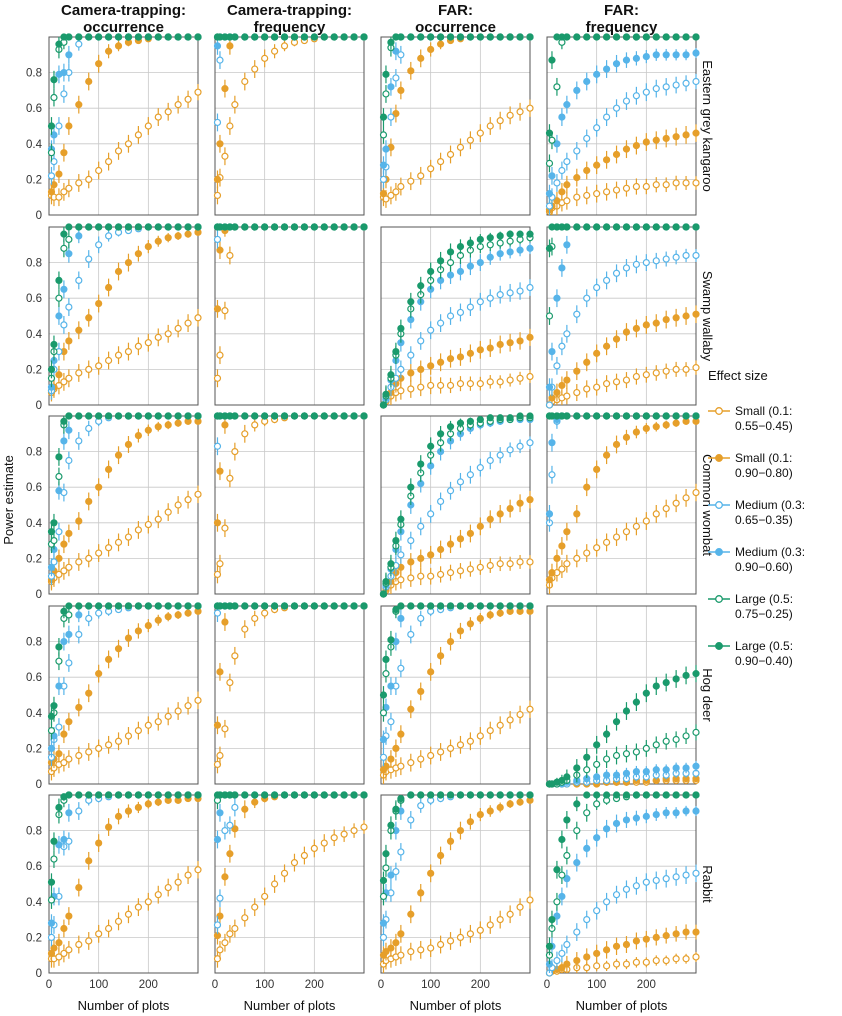  What do you see at coordinates (34, 488) in the screenshot?
I see `y-tick-label: 0.6` at bounding box center [34, 488].